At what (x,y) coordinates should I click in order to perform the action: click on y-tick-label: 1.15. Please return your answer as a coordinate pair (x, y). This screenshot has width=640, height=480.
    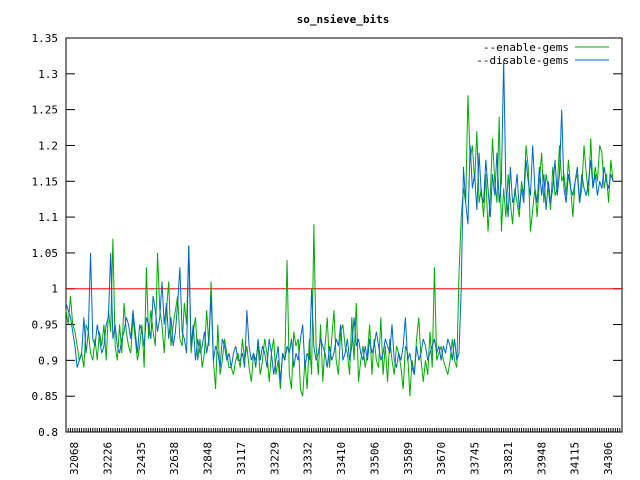
    Looking at the image, I should click on (45, 181).